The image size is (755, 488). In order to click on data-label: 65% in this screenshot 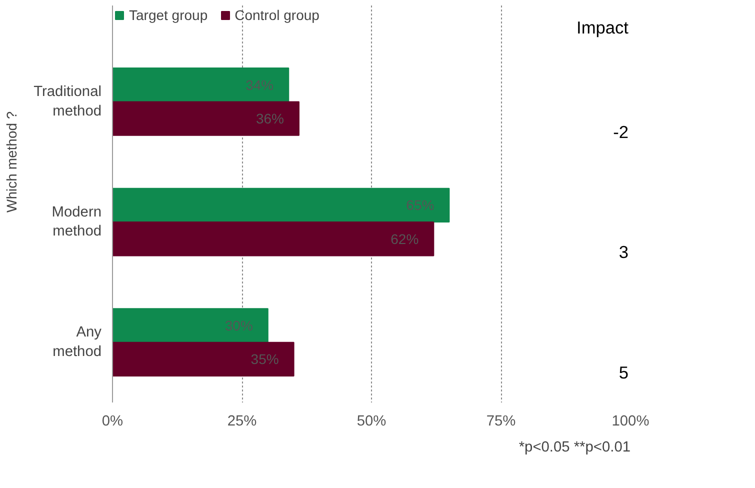, I will do `click(420, 205)`.